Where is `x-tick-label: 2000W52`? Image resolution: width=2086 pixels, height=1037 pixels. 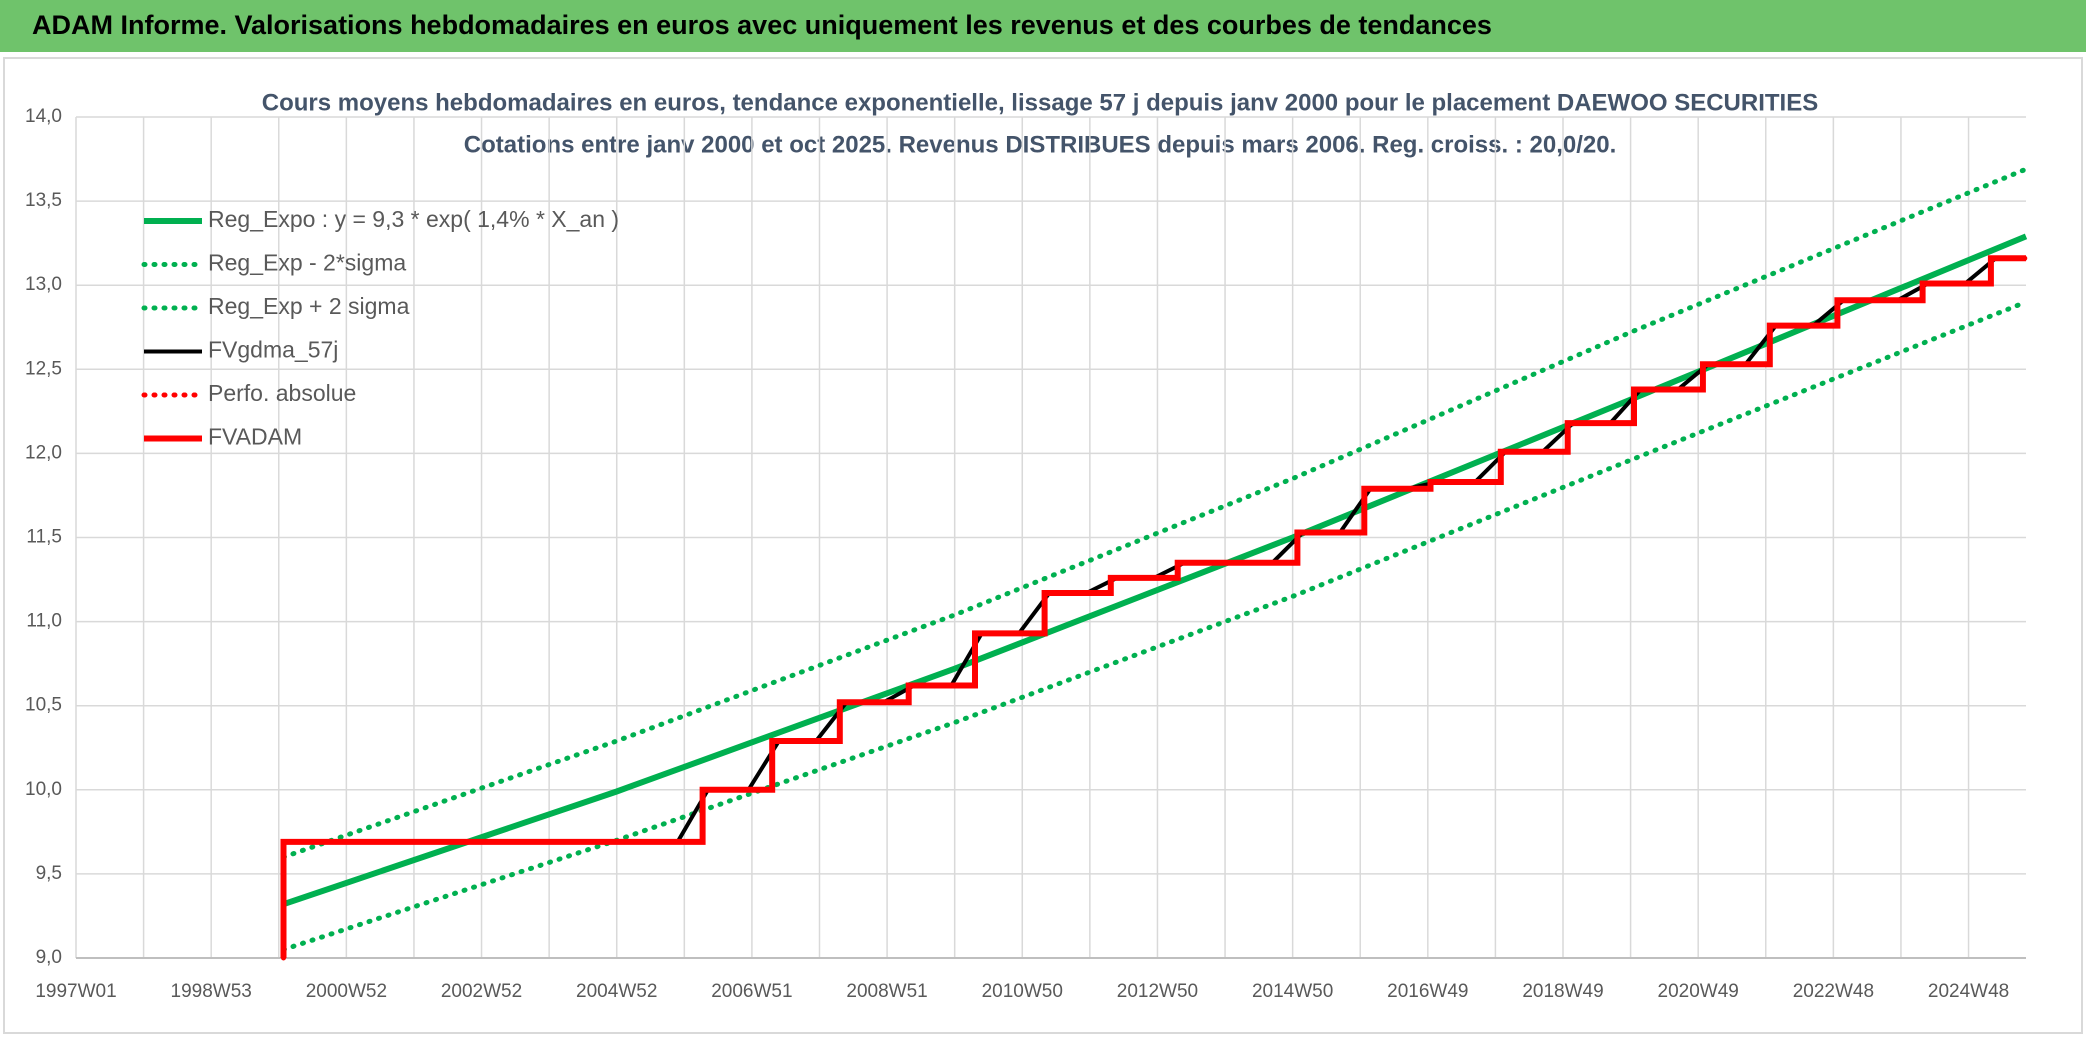 x-tick-label: 2000W52 is located at coordinates (346, 991).